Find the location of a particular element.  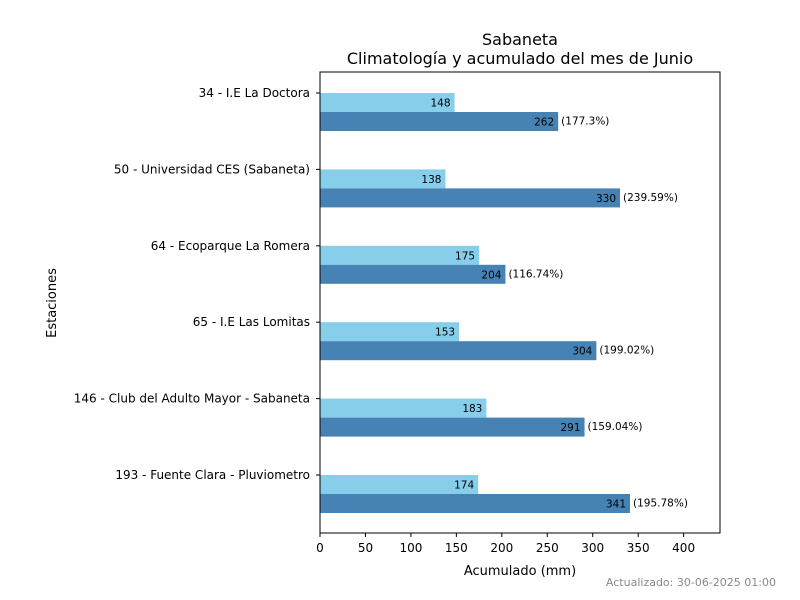

x-tick-label: 400 is located at coordinates (683, 548).